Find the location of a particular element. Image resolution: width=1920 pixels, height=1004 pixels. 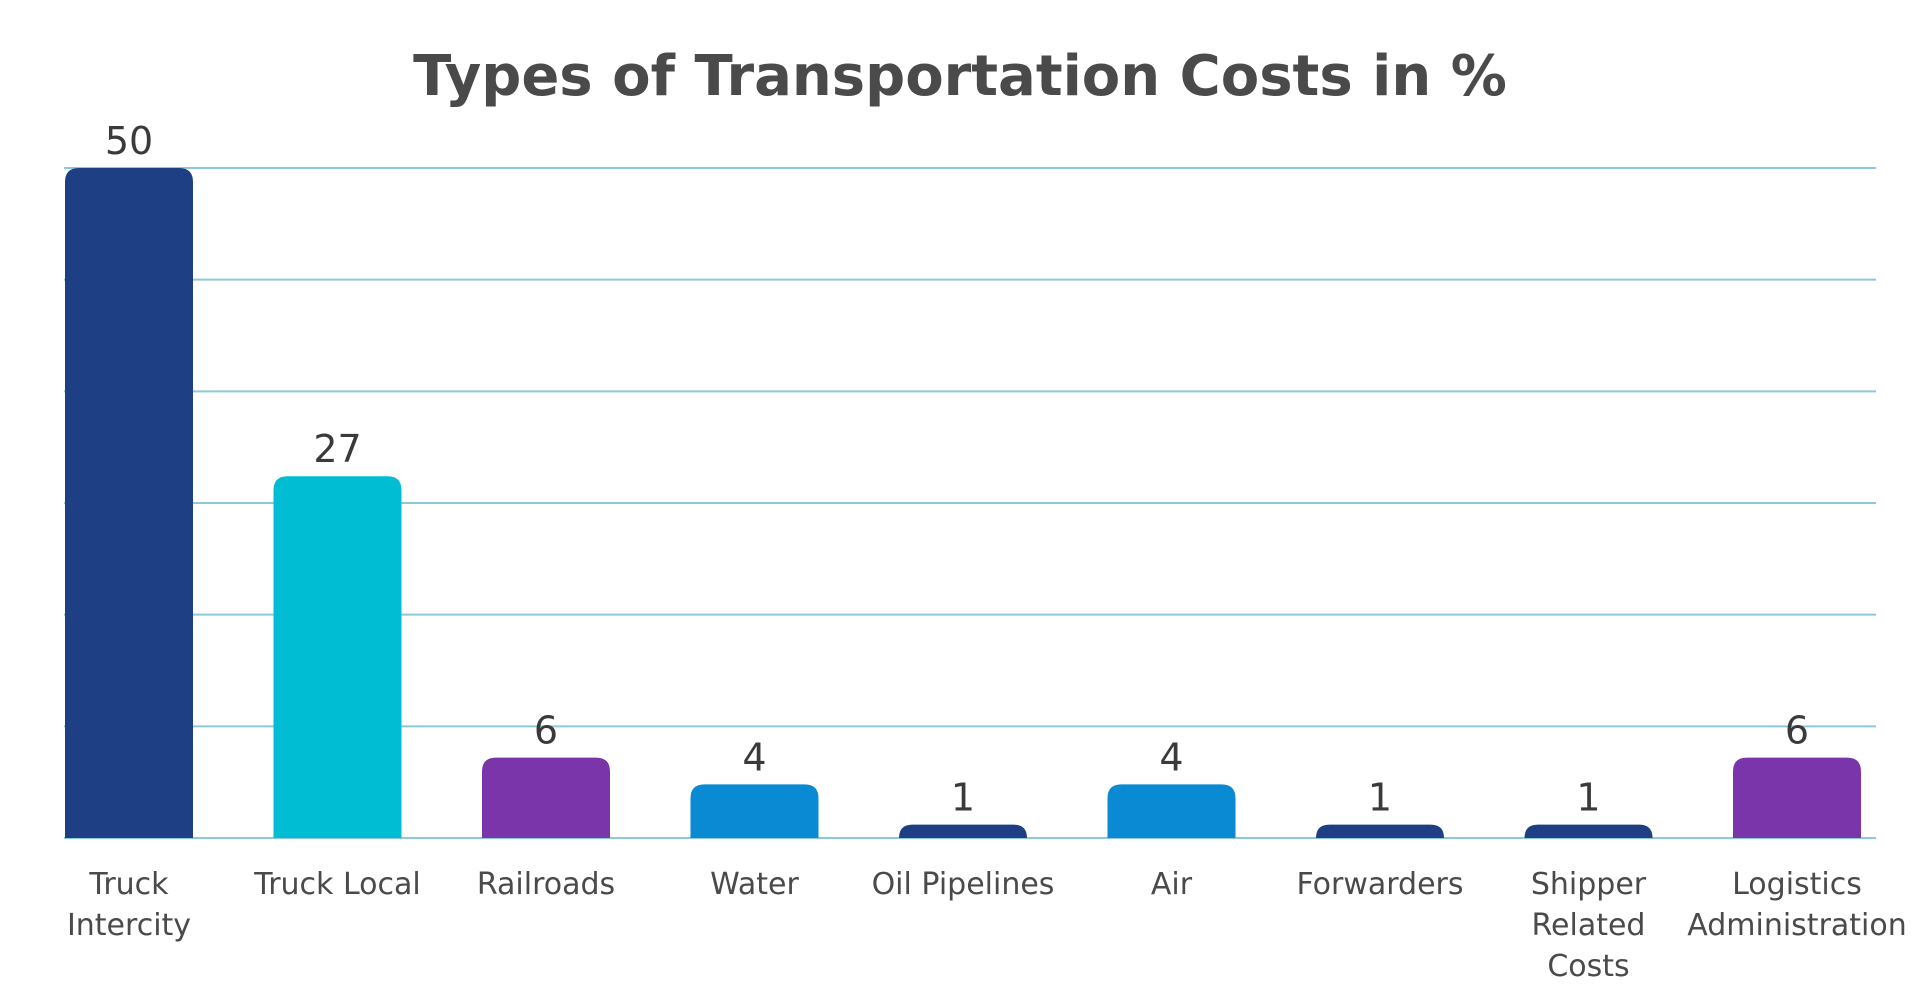

category-label: Logistics Administration is located at coordinates (1797, 905).